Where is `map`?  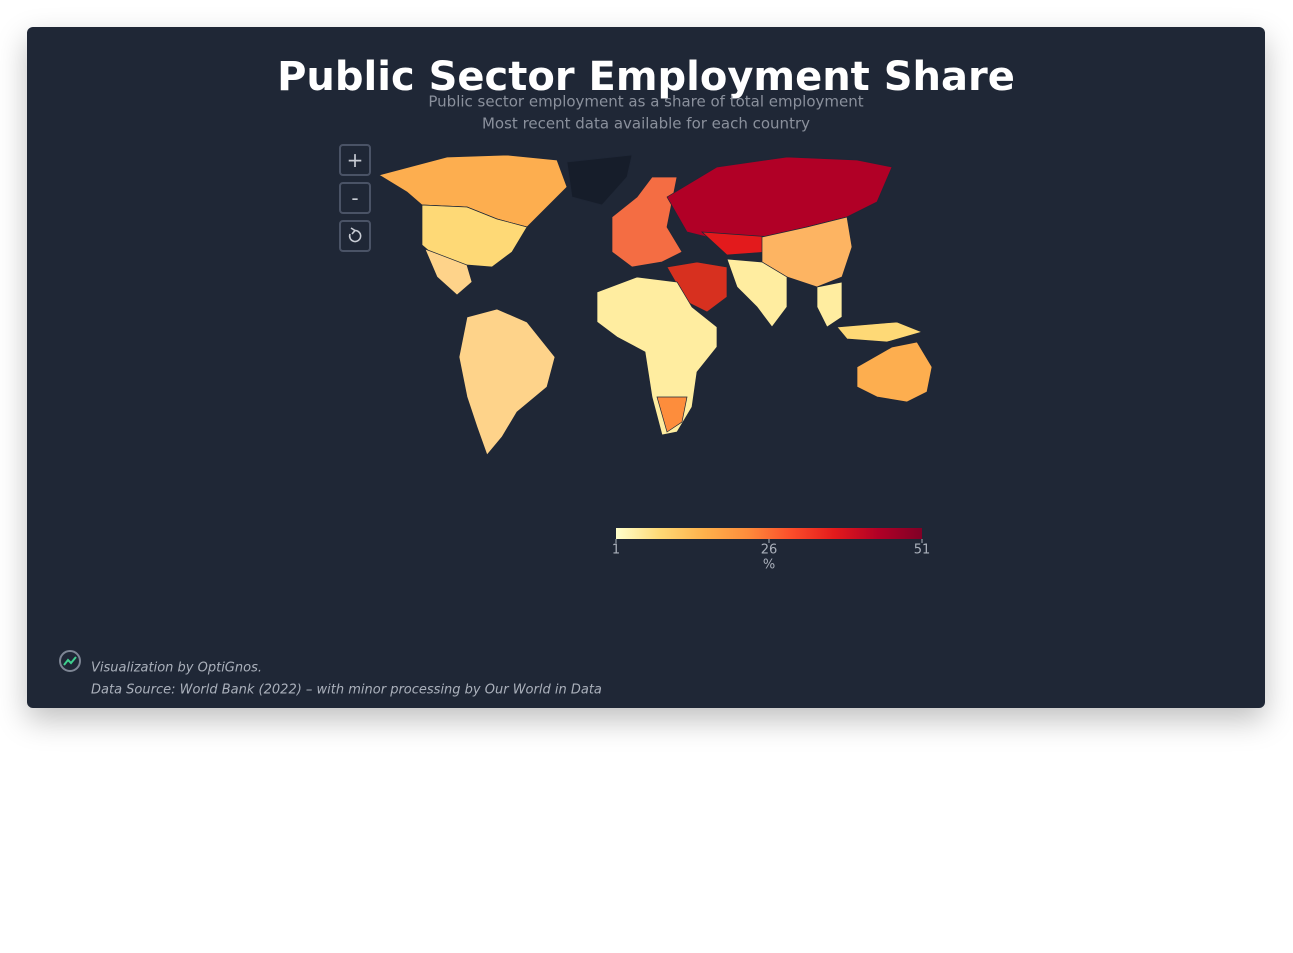
map is located at coordinates (655, 305).